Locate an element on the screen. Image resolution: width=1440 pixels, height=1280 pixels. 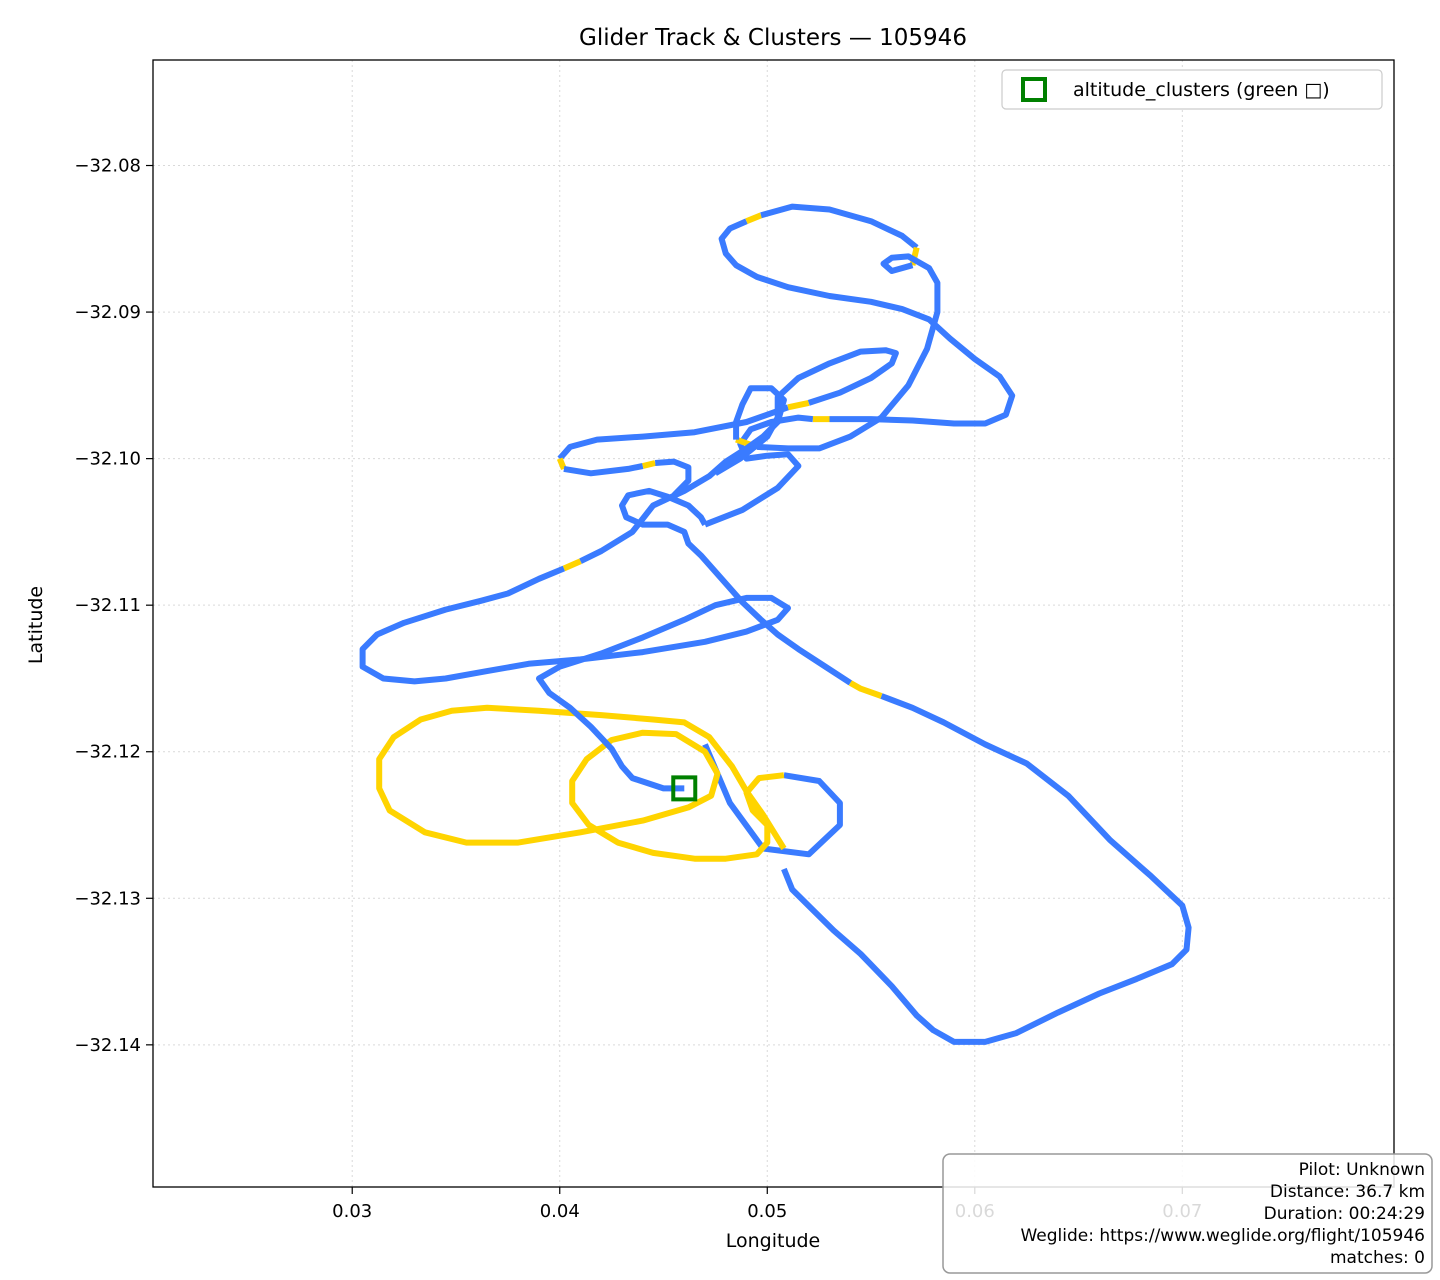
legend-frame is located at coordinates (1192, 89).